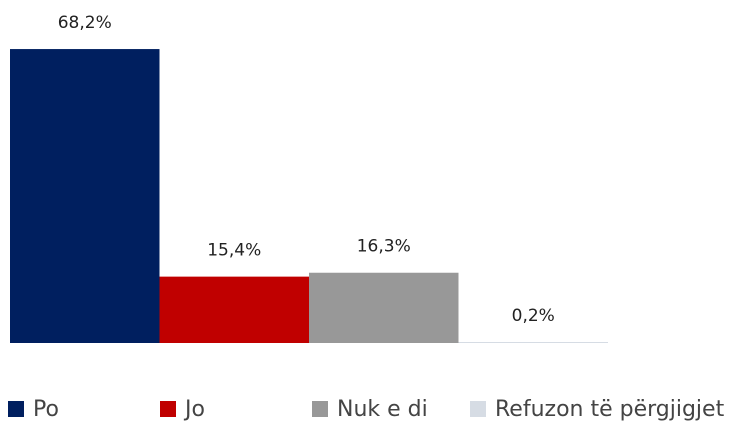 Image resolution: width=747 pixels, height=421 pixels. What do you see at coordinates (610, 409) in the screenshot?
I see `legend-label: Refuzon të përgjigjet` at bounding box center [610, 409].